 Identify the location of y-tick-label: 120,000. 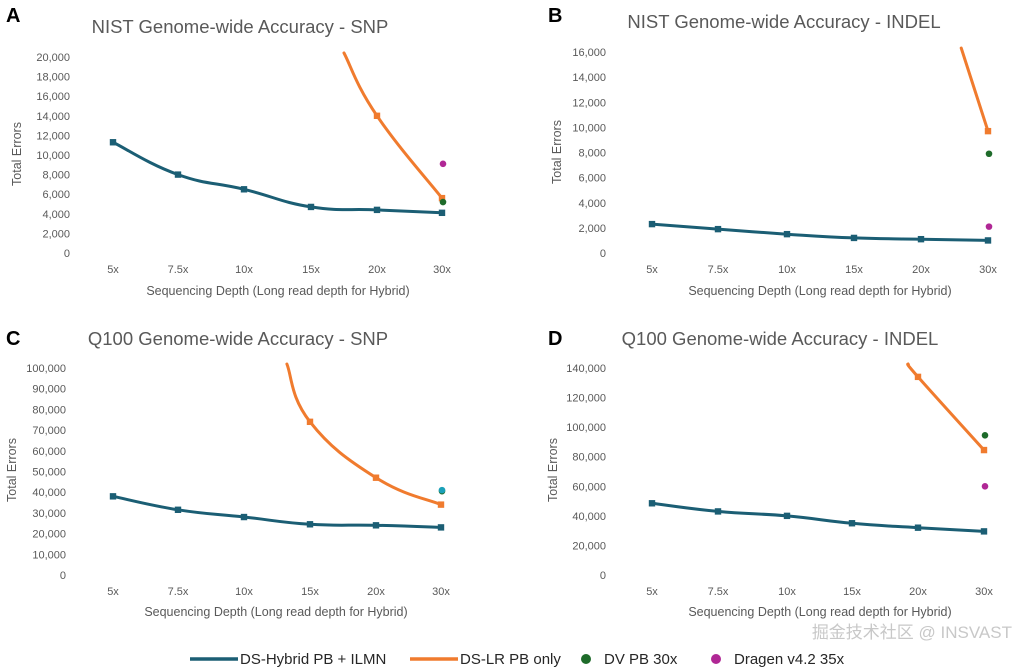
(586, 399).